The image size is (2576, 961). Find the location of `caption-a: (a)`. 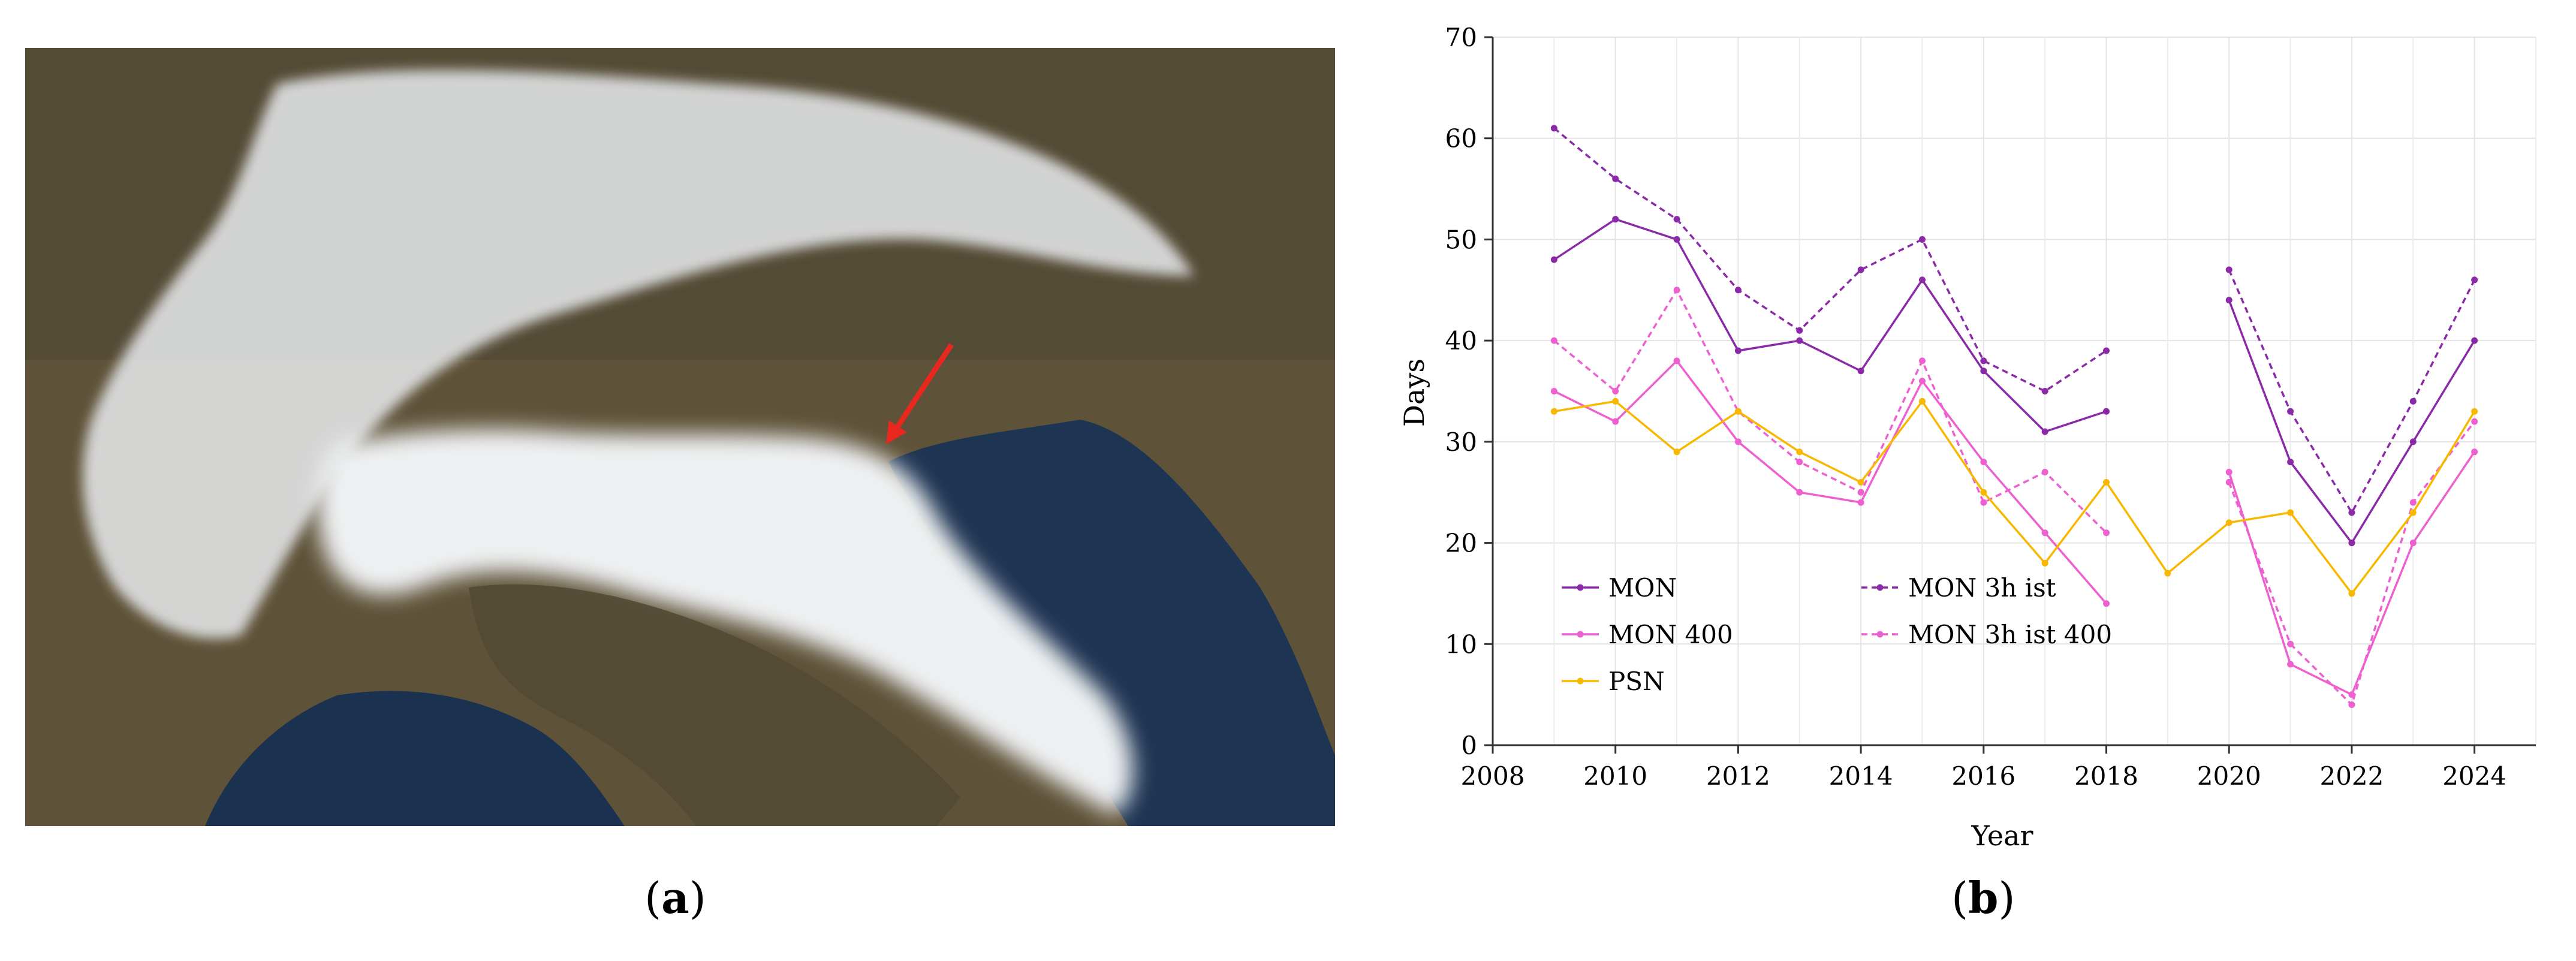

caption-a: (a) is located at coordinates (675, 897).